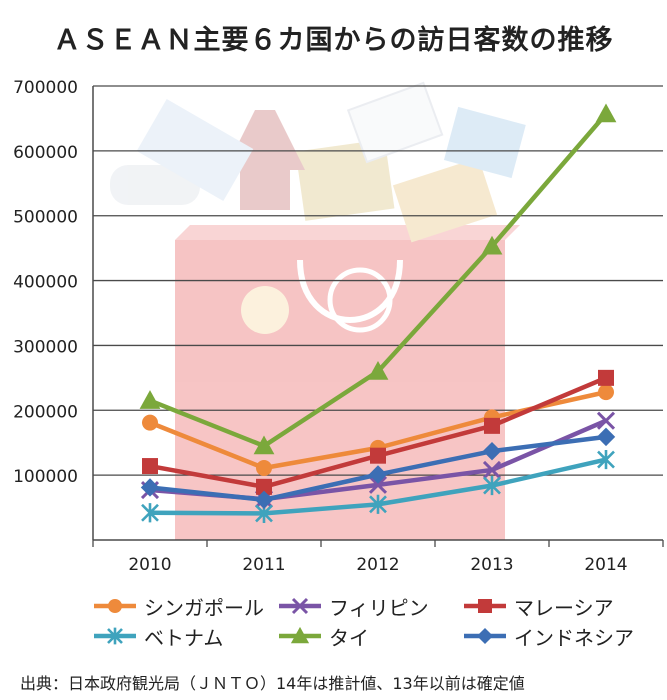 The height and width of the screenshot is (700, 667). I want to click on legend-item: マレーシア, so click(538, 606).